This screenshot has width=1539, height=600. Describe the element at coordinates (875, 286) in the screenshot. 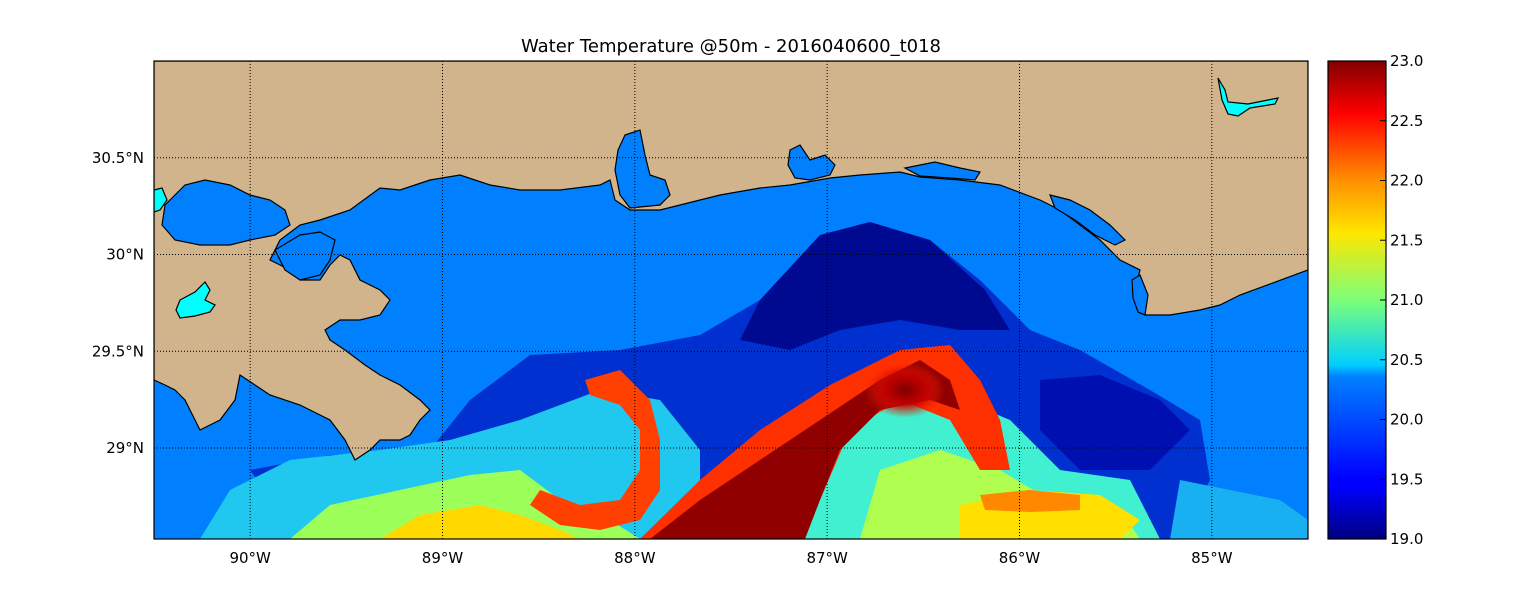

I see `deep-cold-core` at that location.